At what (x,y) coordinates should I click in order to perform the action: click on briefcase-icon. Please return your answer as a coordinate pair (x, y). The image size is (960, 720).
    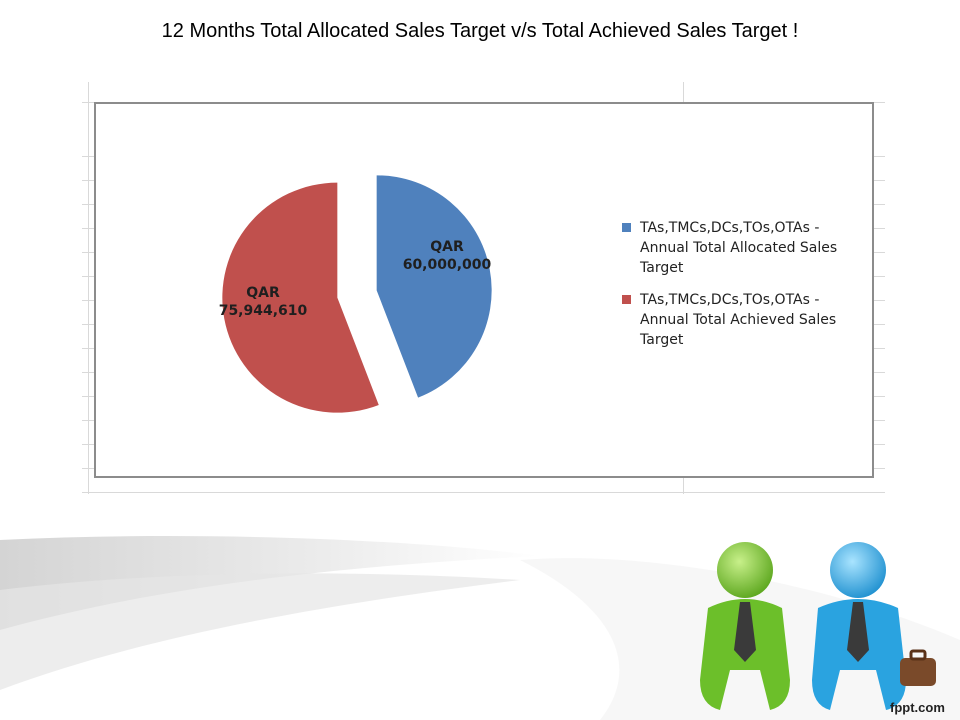
    Looking at the image, I should click on (918, 667).